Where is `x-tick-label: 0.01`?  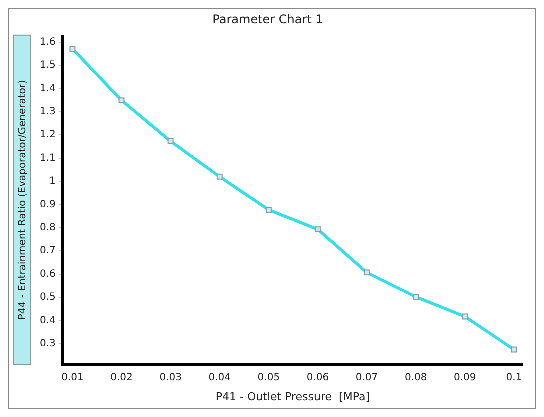 x-tick-label: 0.01 is located at coordinates (73, 378).